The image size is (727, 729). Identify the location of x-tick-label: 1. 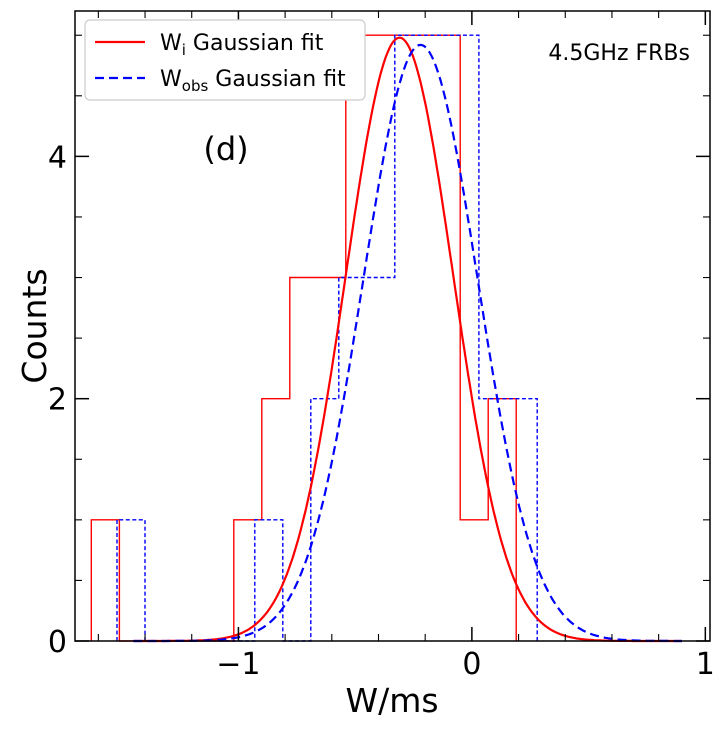
(705, 664).